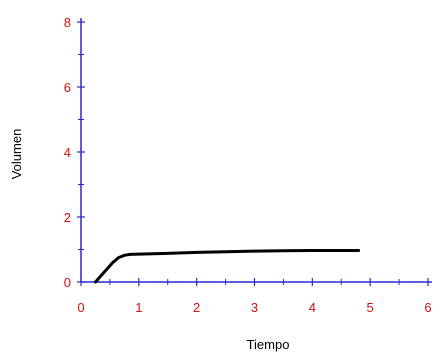 The height and width of the screenshot is (354, 433). I want to click on y-tick-label: 4, so click(67, 152).